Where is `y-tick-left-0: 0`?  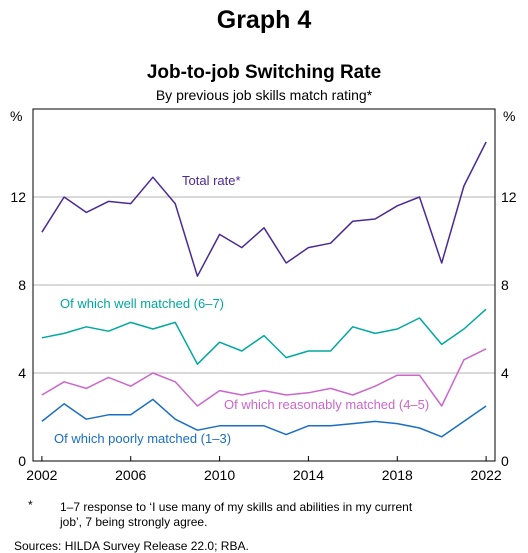
y-tick-left-0: 0 is located at coordinates (22, 461).